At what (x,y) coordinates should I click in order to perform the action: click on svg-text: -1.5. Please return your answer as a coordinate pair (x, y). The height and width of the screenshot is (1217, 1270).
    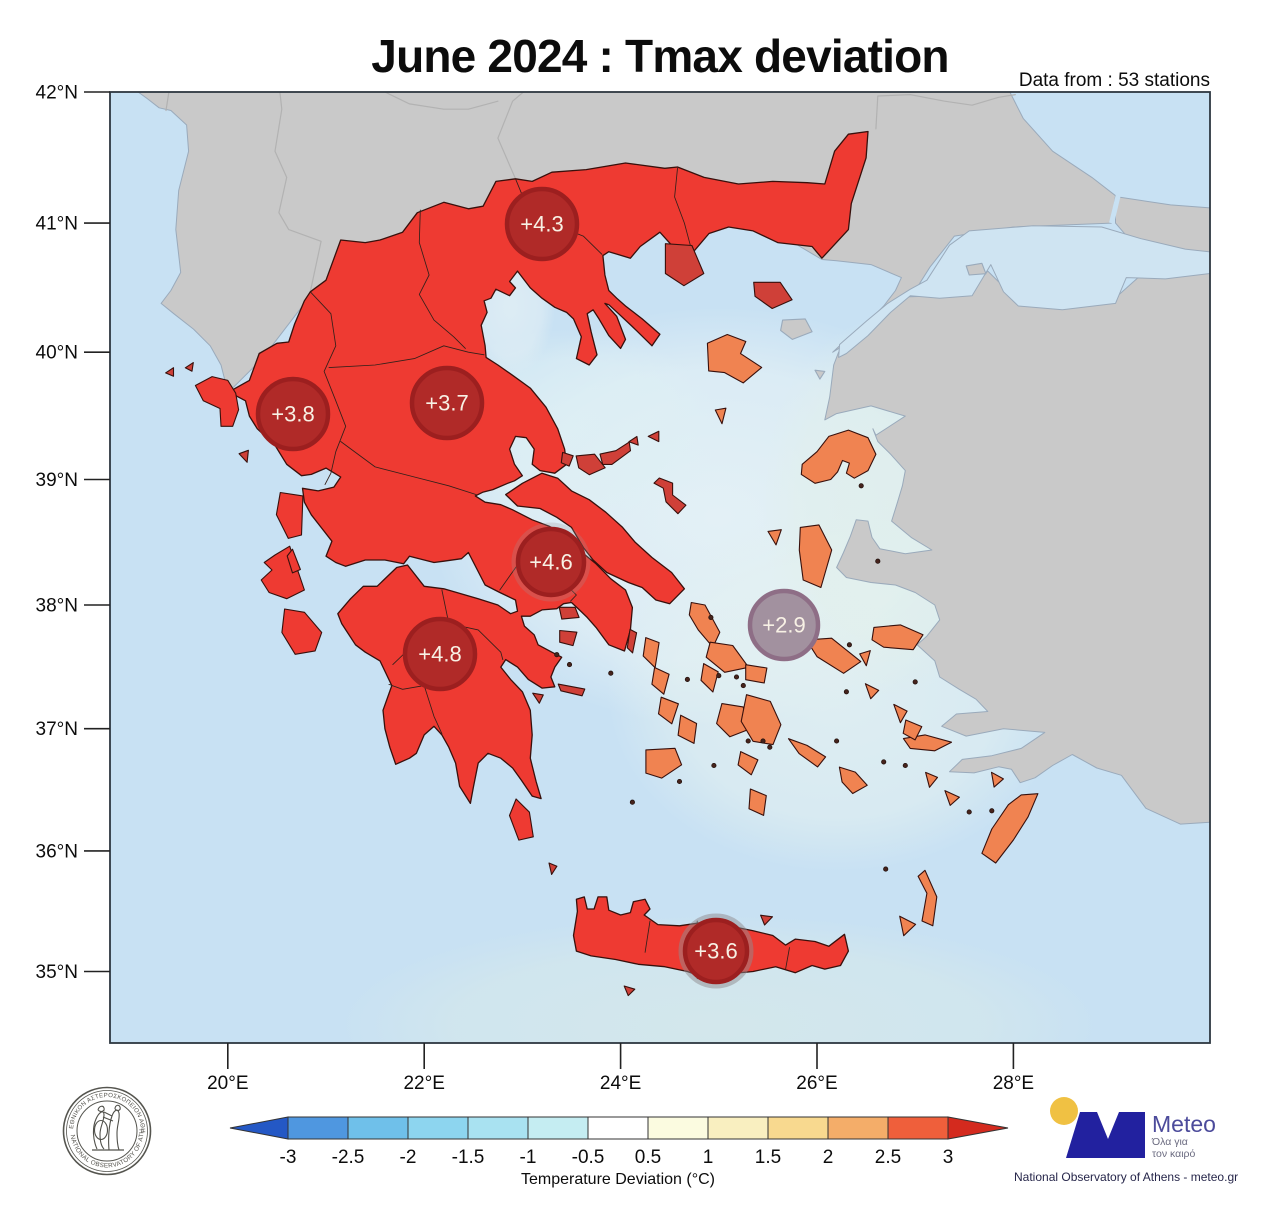
    Looking at the image, I should click on (468, 1157).